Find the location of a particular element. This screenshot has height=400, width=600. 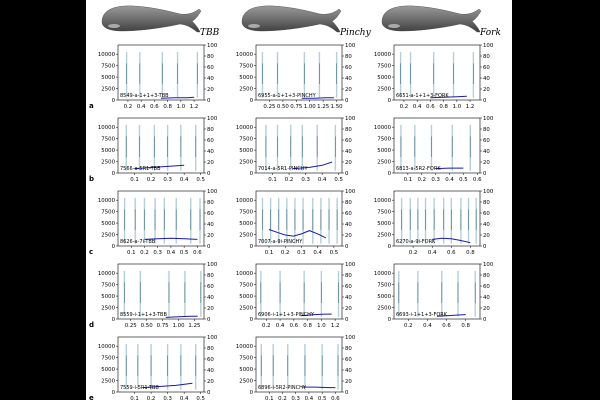

x-tick-label: 1.2 is located at coordinates (470, 107).